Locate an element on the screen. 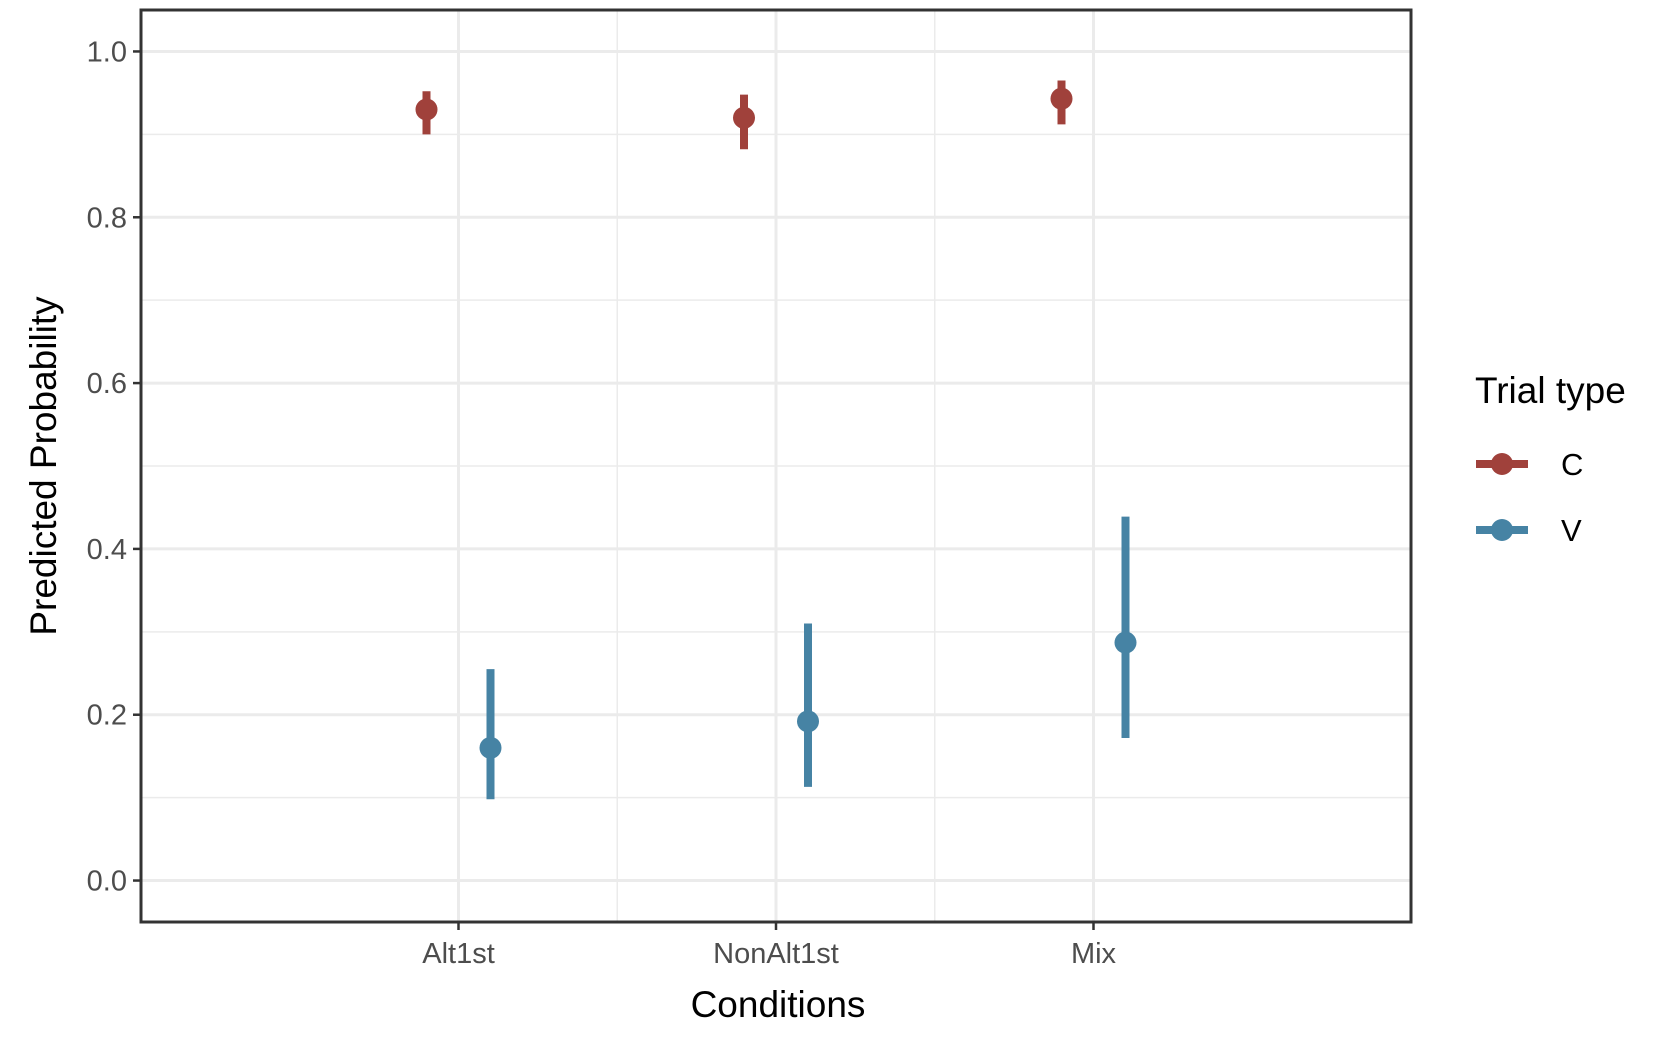 This screenshot has height=1039, width=1673. y-tick-label: 1.0 is located at coordinates (107, 52).